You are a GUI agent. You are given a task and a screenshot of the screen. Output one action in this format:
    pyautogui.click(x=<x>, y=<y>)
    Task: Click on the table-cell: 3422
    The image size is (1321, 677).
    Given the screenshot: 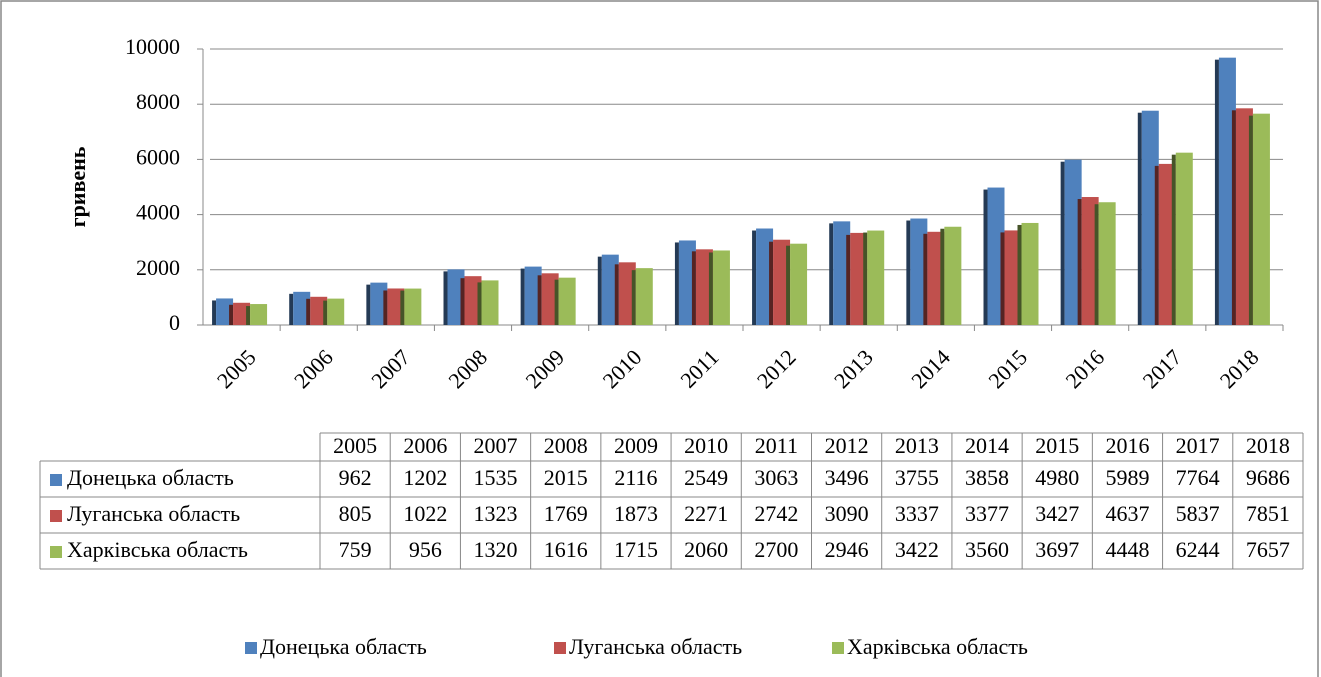 What is the action you would take?
    pyautogui.click(x=917, y=549)
    